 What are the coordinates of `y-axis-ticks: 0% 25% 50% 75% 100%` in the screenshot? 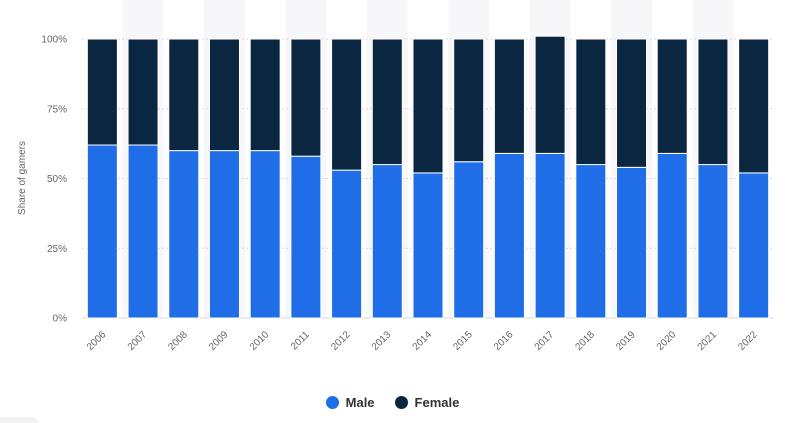 It's located at (54, 180).